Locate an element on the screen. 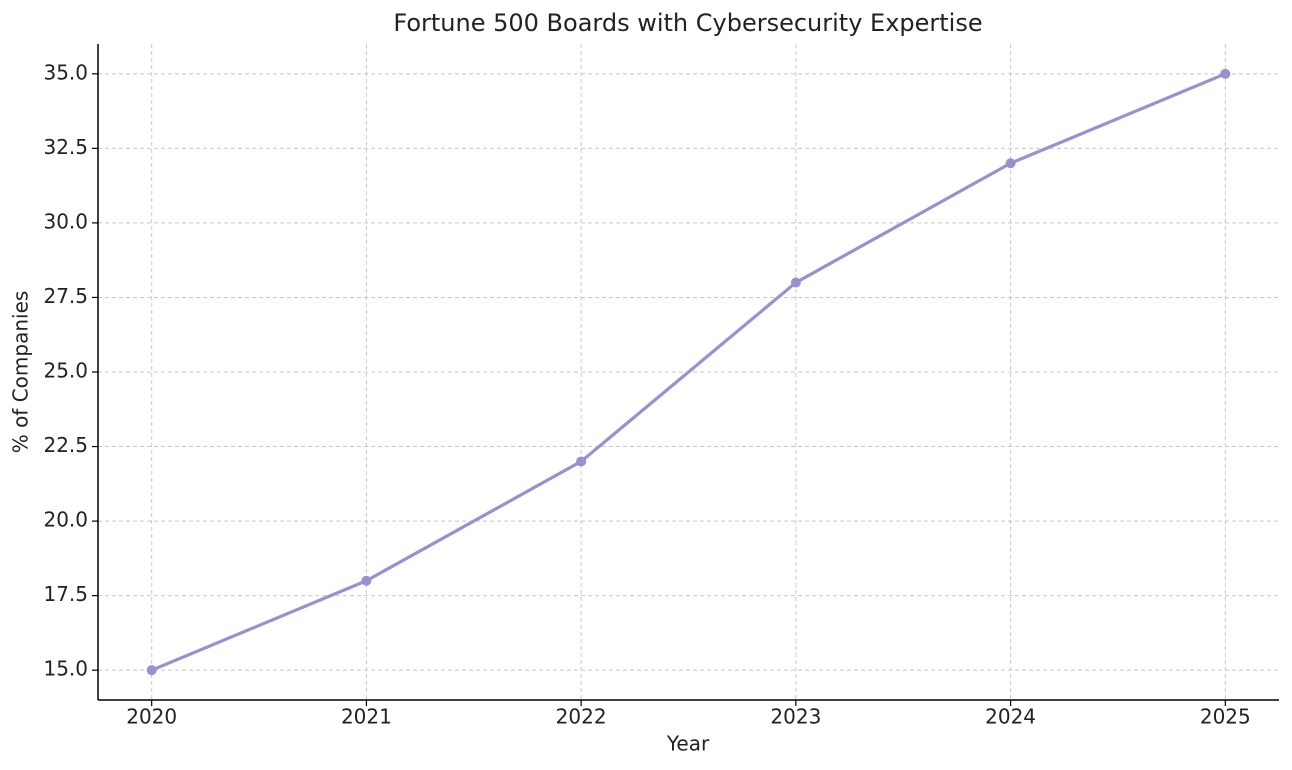  y-tick-label: 20.0 is located at coordinates (65, 520).